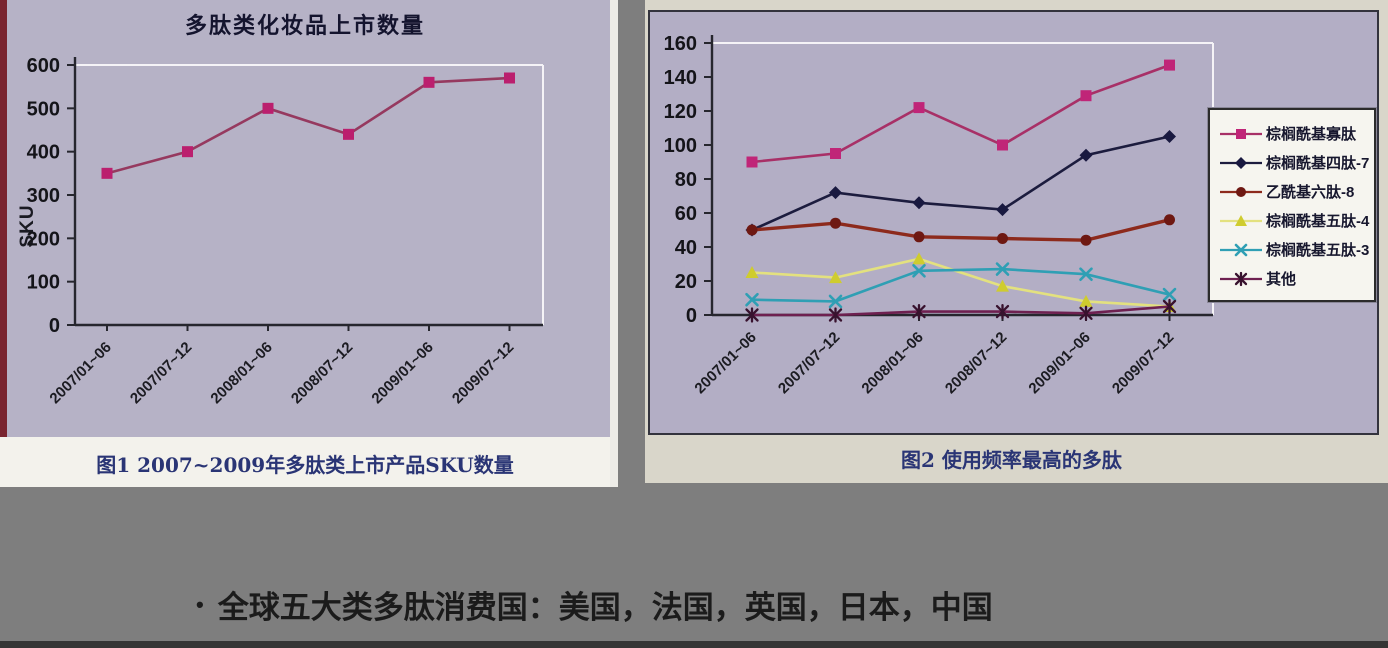 The width and height of the screenshot is (1388, 648). What do you see at coordinates (1241, 220) in the screenshot?
I see `legend-marker-triangle-icon` at bounding box center [1241, 220].